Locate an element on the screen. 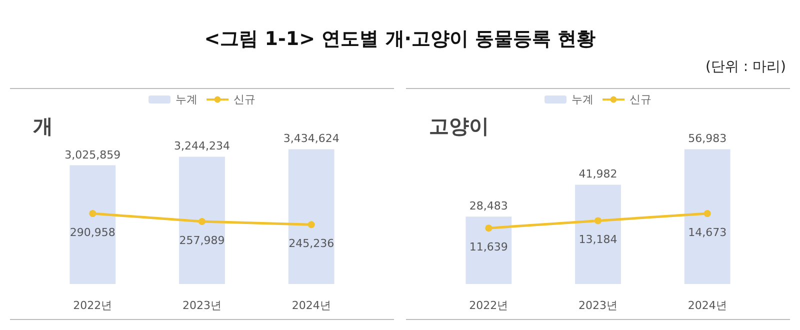 This screenshot has width=800, height=330. text: (단위 : 마리) is located at coordinates (745, 67).